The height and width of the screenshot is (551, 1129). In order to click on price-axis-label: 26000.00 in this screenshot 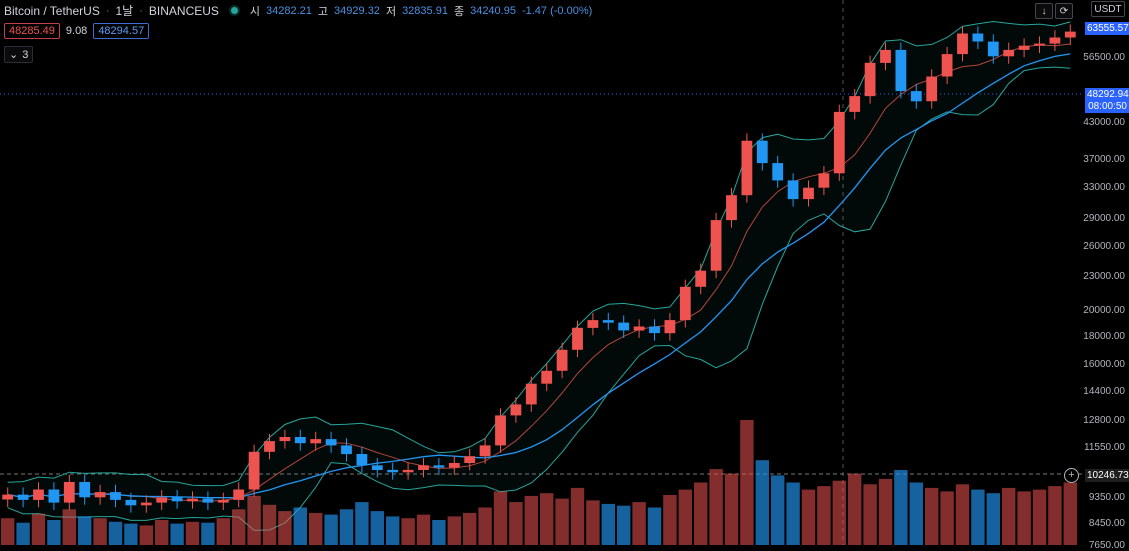, I will do `click(1104, 246)`.